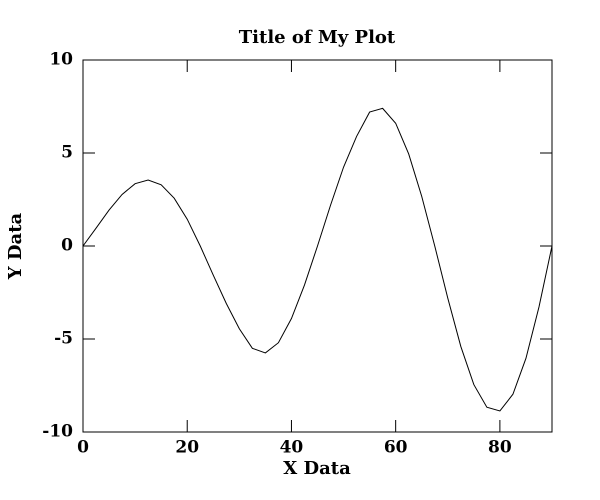  I want to click on y-tick-label: 5, so click(67, 153).